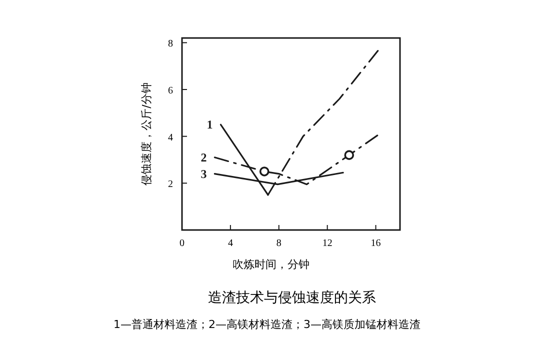  I want to click on y-tick-label: 6, so click(170, 91).